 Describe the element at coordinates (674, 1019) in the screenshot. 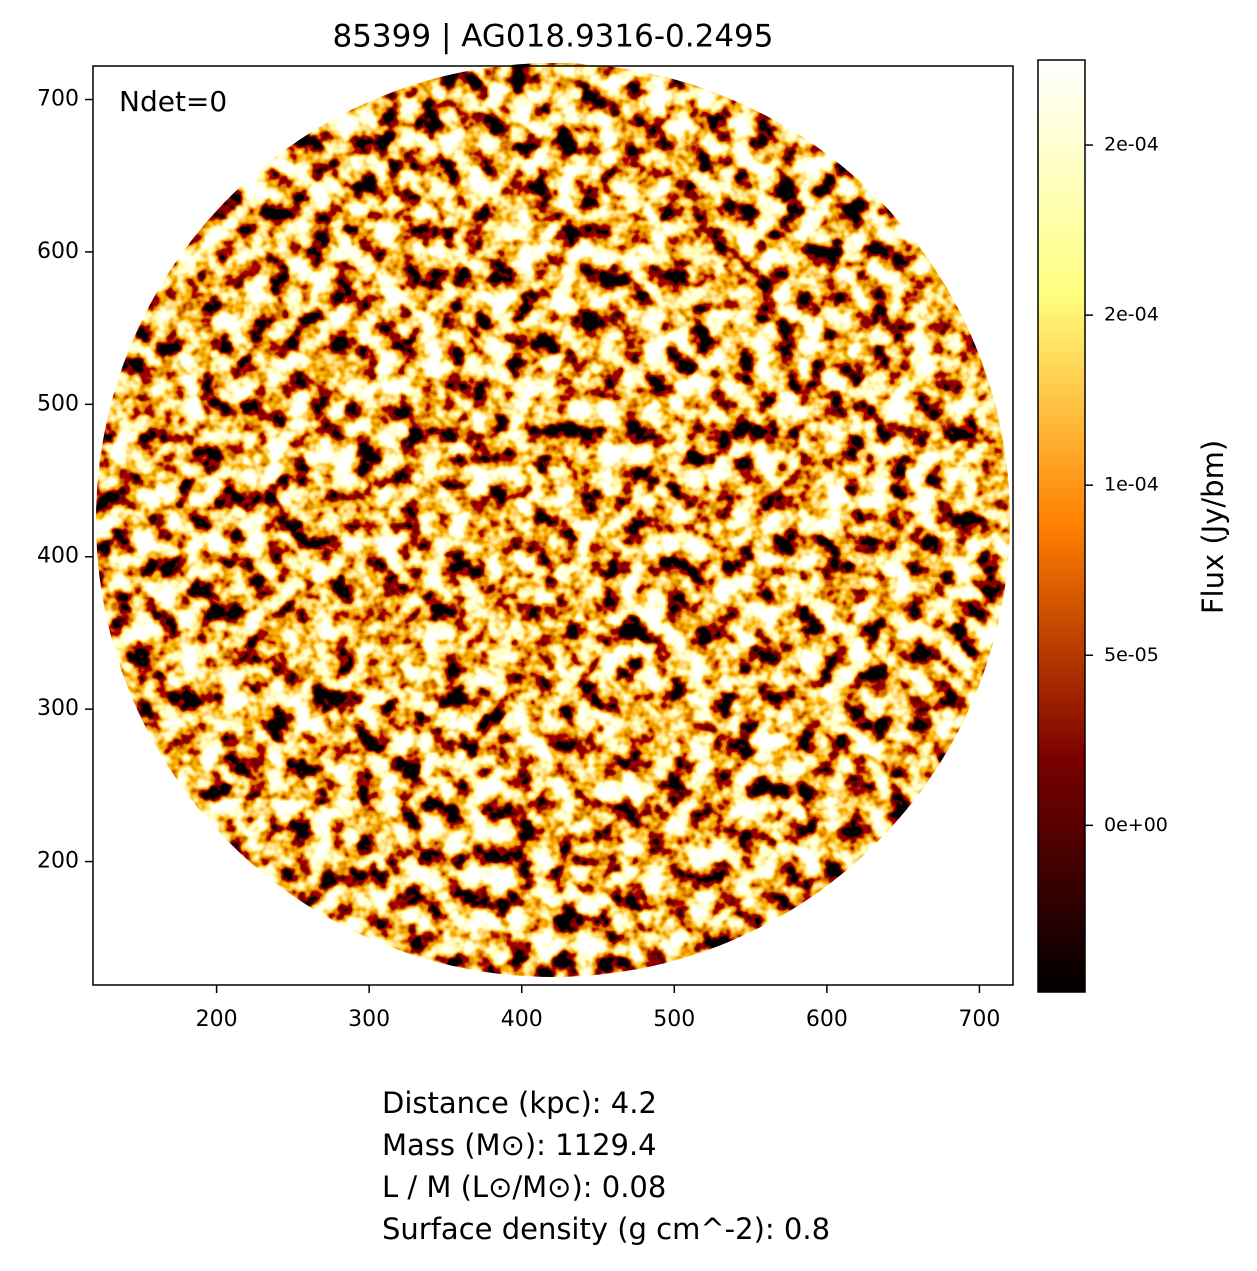

I see `x-tick-label: 500` at that location.